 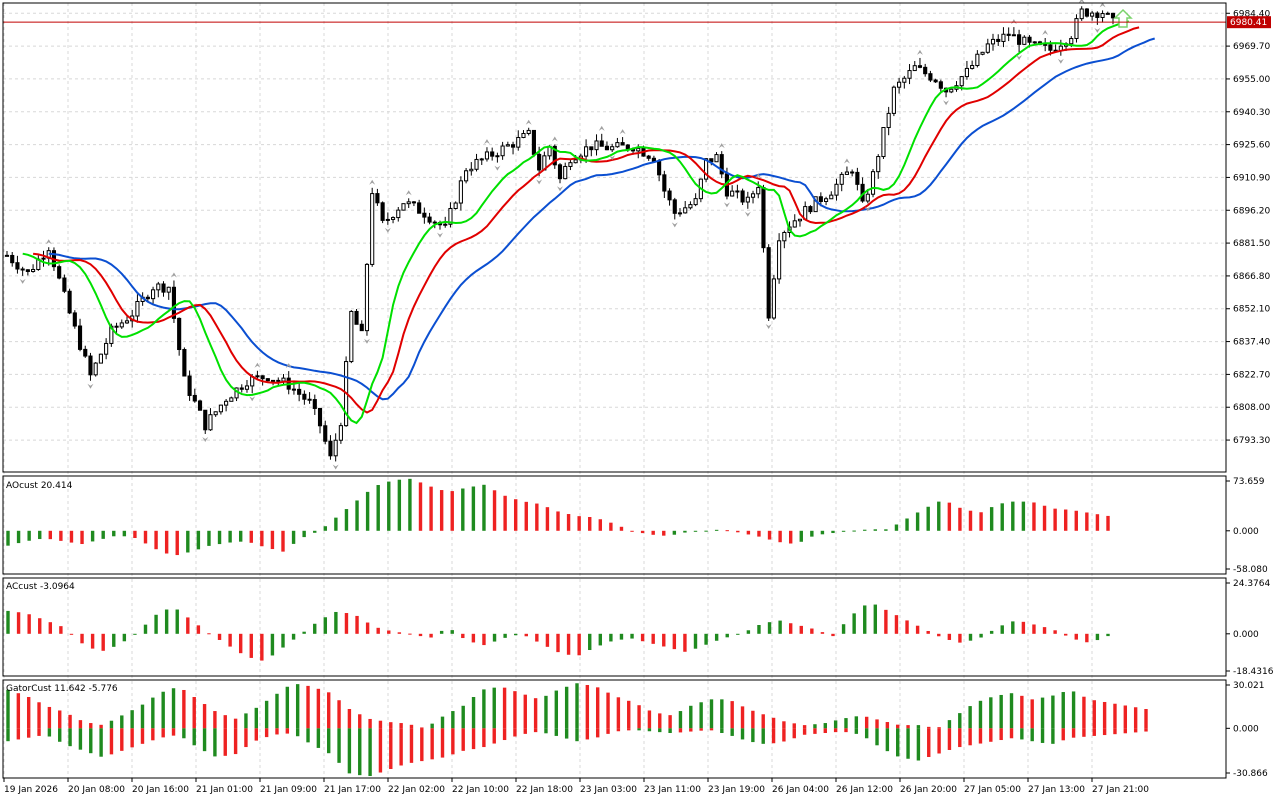 What do you see at coordinates (558, 517) in the screenshot?
I see `ao-indicator-pane` at bounding box center [558, 517].